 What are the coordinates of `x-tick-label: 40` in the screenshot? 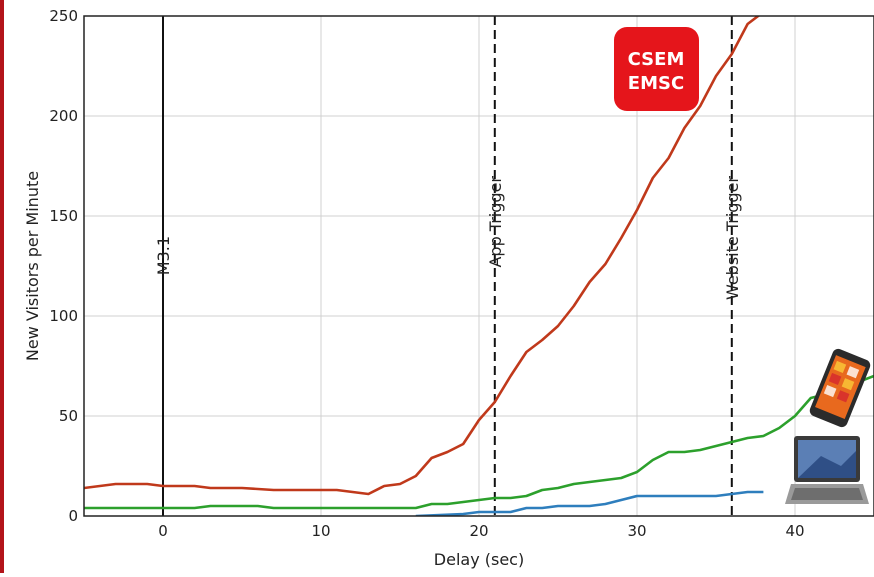 It's located at (794, 531).